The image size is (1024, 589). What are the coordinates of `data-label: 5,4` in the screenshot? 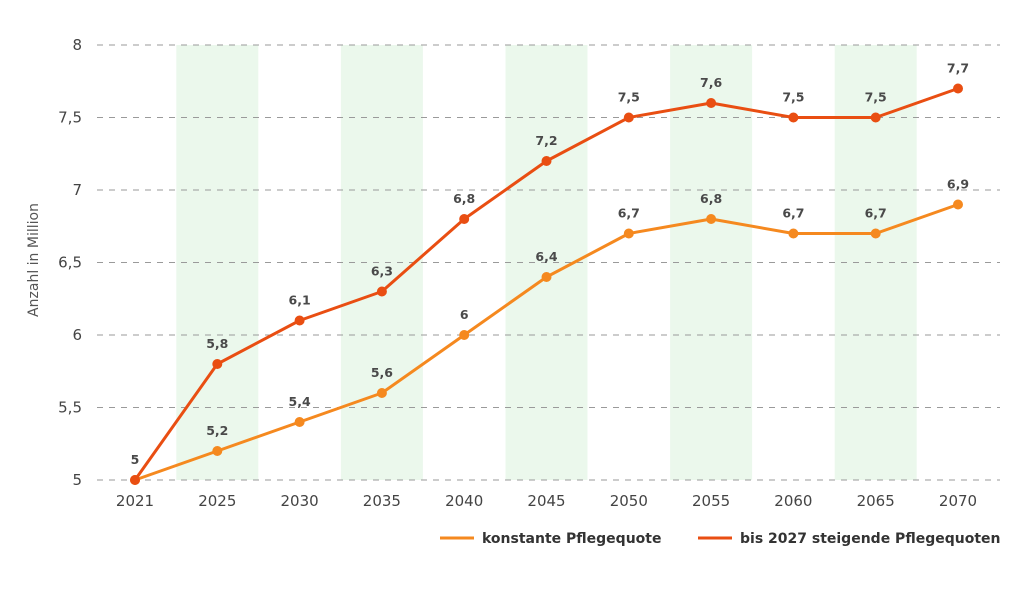 It's located at (300, 401).